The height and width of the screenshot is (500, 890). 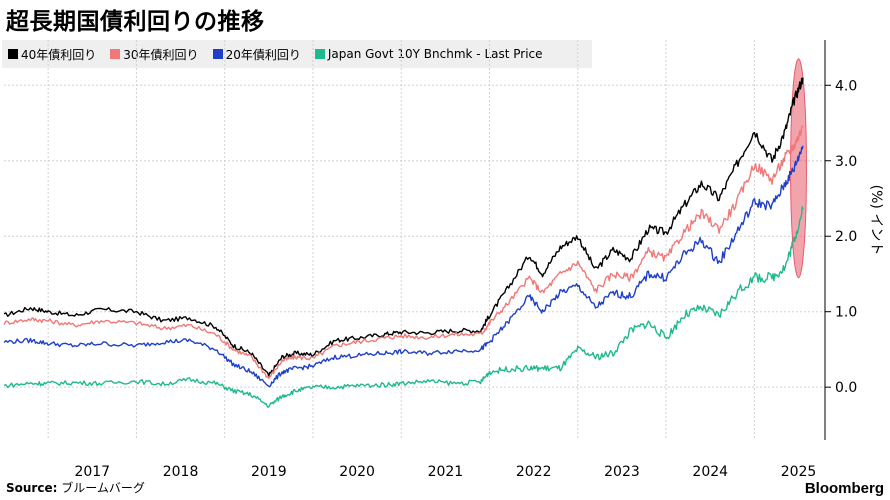 I want to click on legend-label: Japan Govt 10Y Bnchmk - Last Price, so click(x=435, y=54).